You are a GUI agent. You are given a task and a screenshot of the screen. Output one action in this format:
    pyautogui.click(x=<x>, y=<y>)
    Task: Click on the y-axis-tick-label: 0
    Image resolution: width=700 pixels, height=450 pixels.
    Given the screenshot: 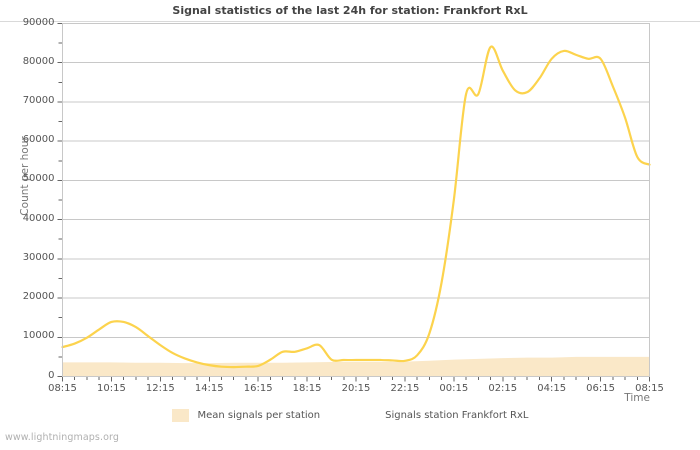 What is the action you would take?
    pyautogui.click(x=51, y=375)
    